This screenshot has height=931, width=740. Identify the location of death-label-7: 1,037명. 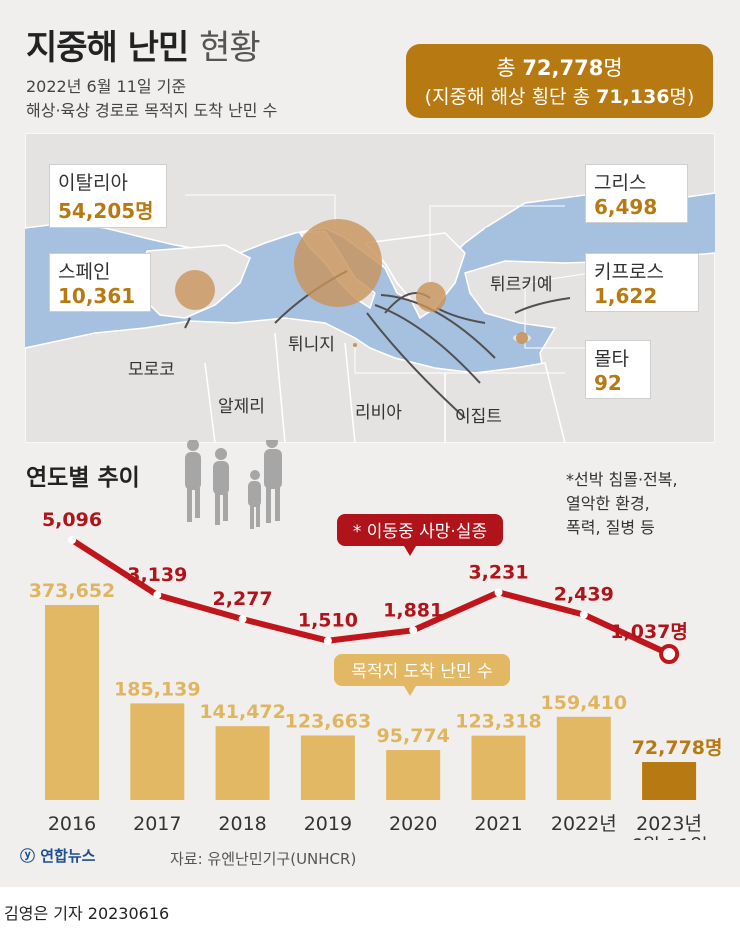
(649, 632).